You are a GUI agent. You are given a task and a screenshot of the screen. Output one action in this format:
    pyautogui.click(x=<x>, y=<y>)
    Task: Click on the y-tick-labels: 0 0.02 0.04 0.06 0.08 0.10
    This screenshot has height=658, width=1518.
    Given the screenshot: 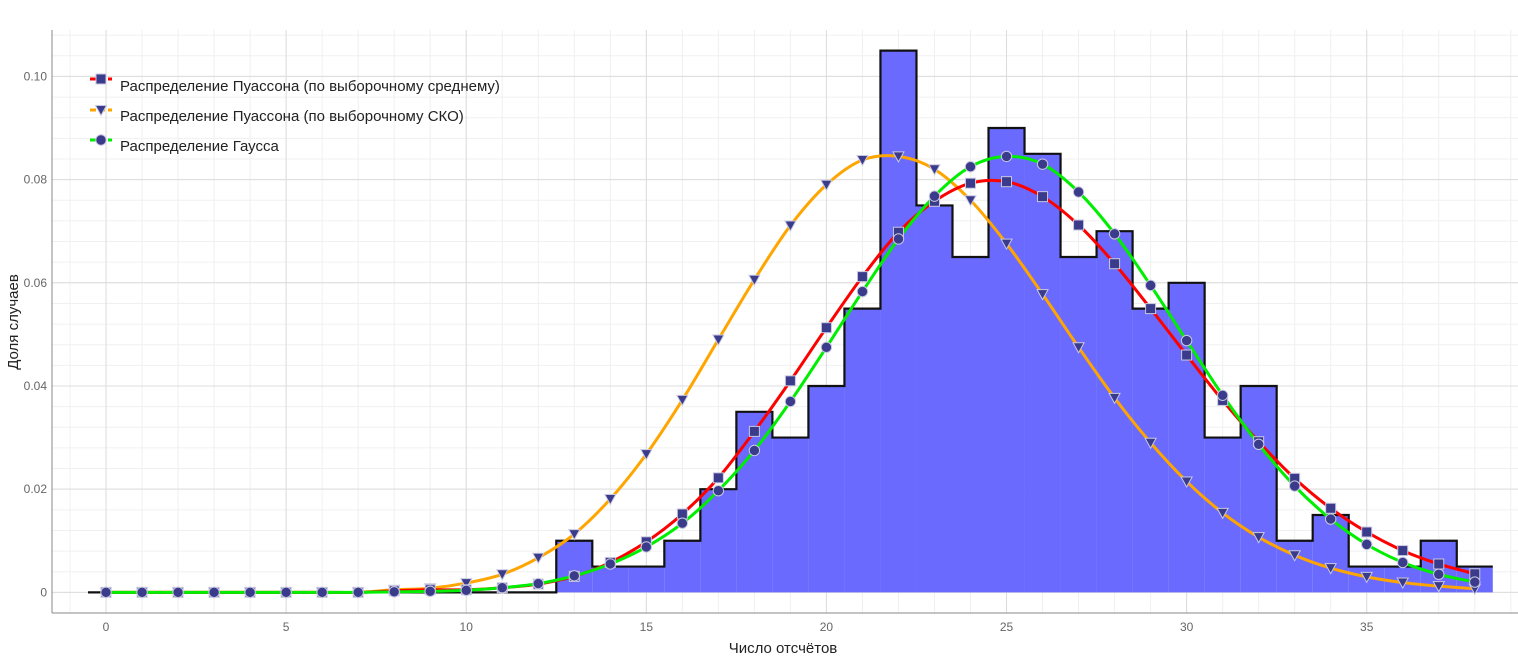 What is the action you would take?
    pyautogui.click(x=36, y=334)
    